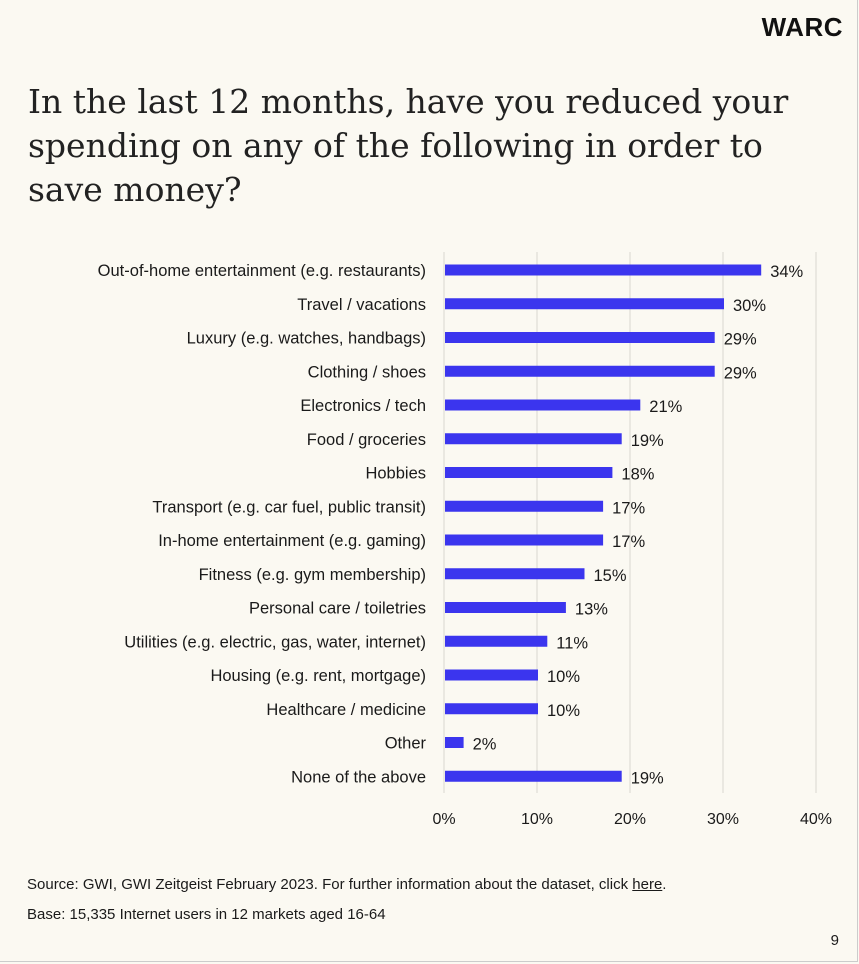  Describe the element at coordinates (749, 306) in the screenshot. I see `data-label: 30%` at that location.